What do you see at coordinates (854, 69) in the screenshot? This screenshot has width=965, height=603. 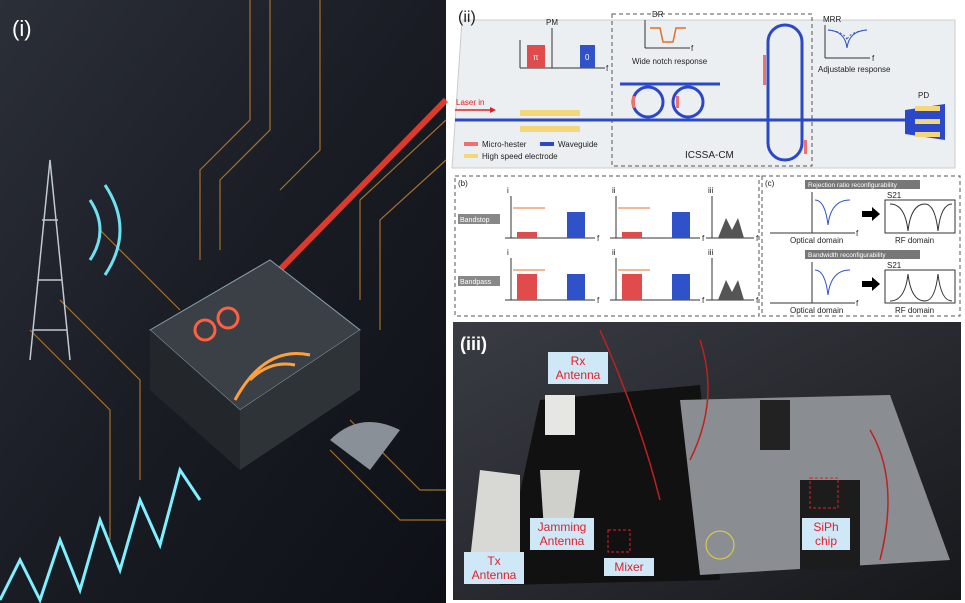 I see `inset-caption: Adjustable response` at bounding box center [854, 69].